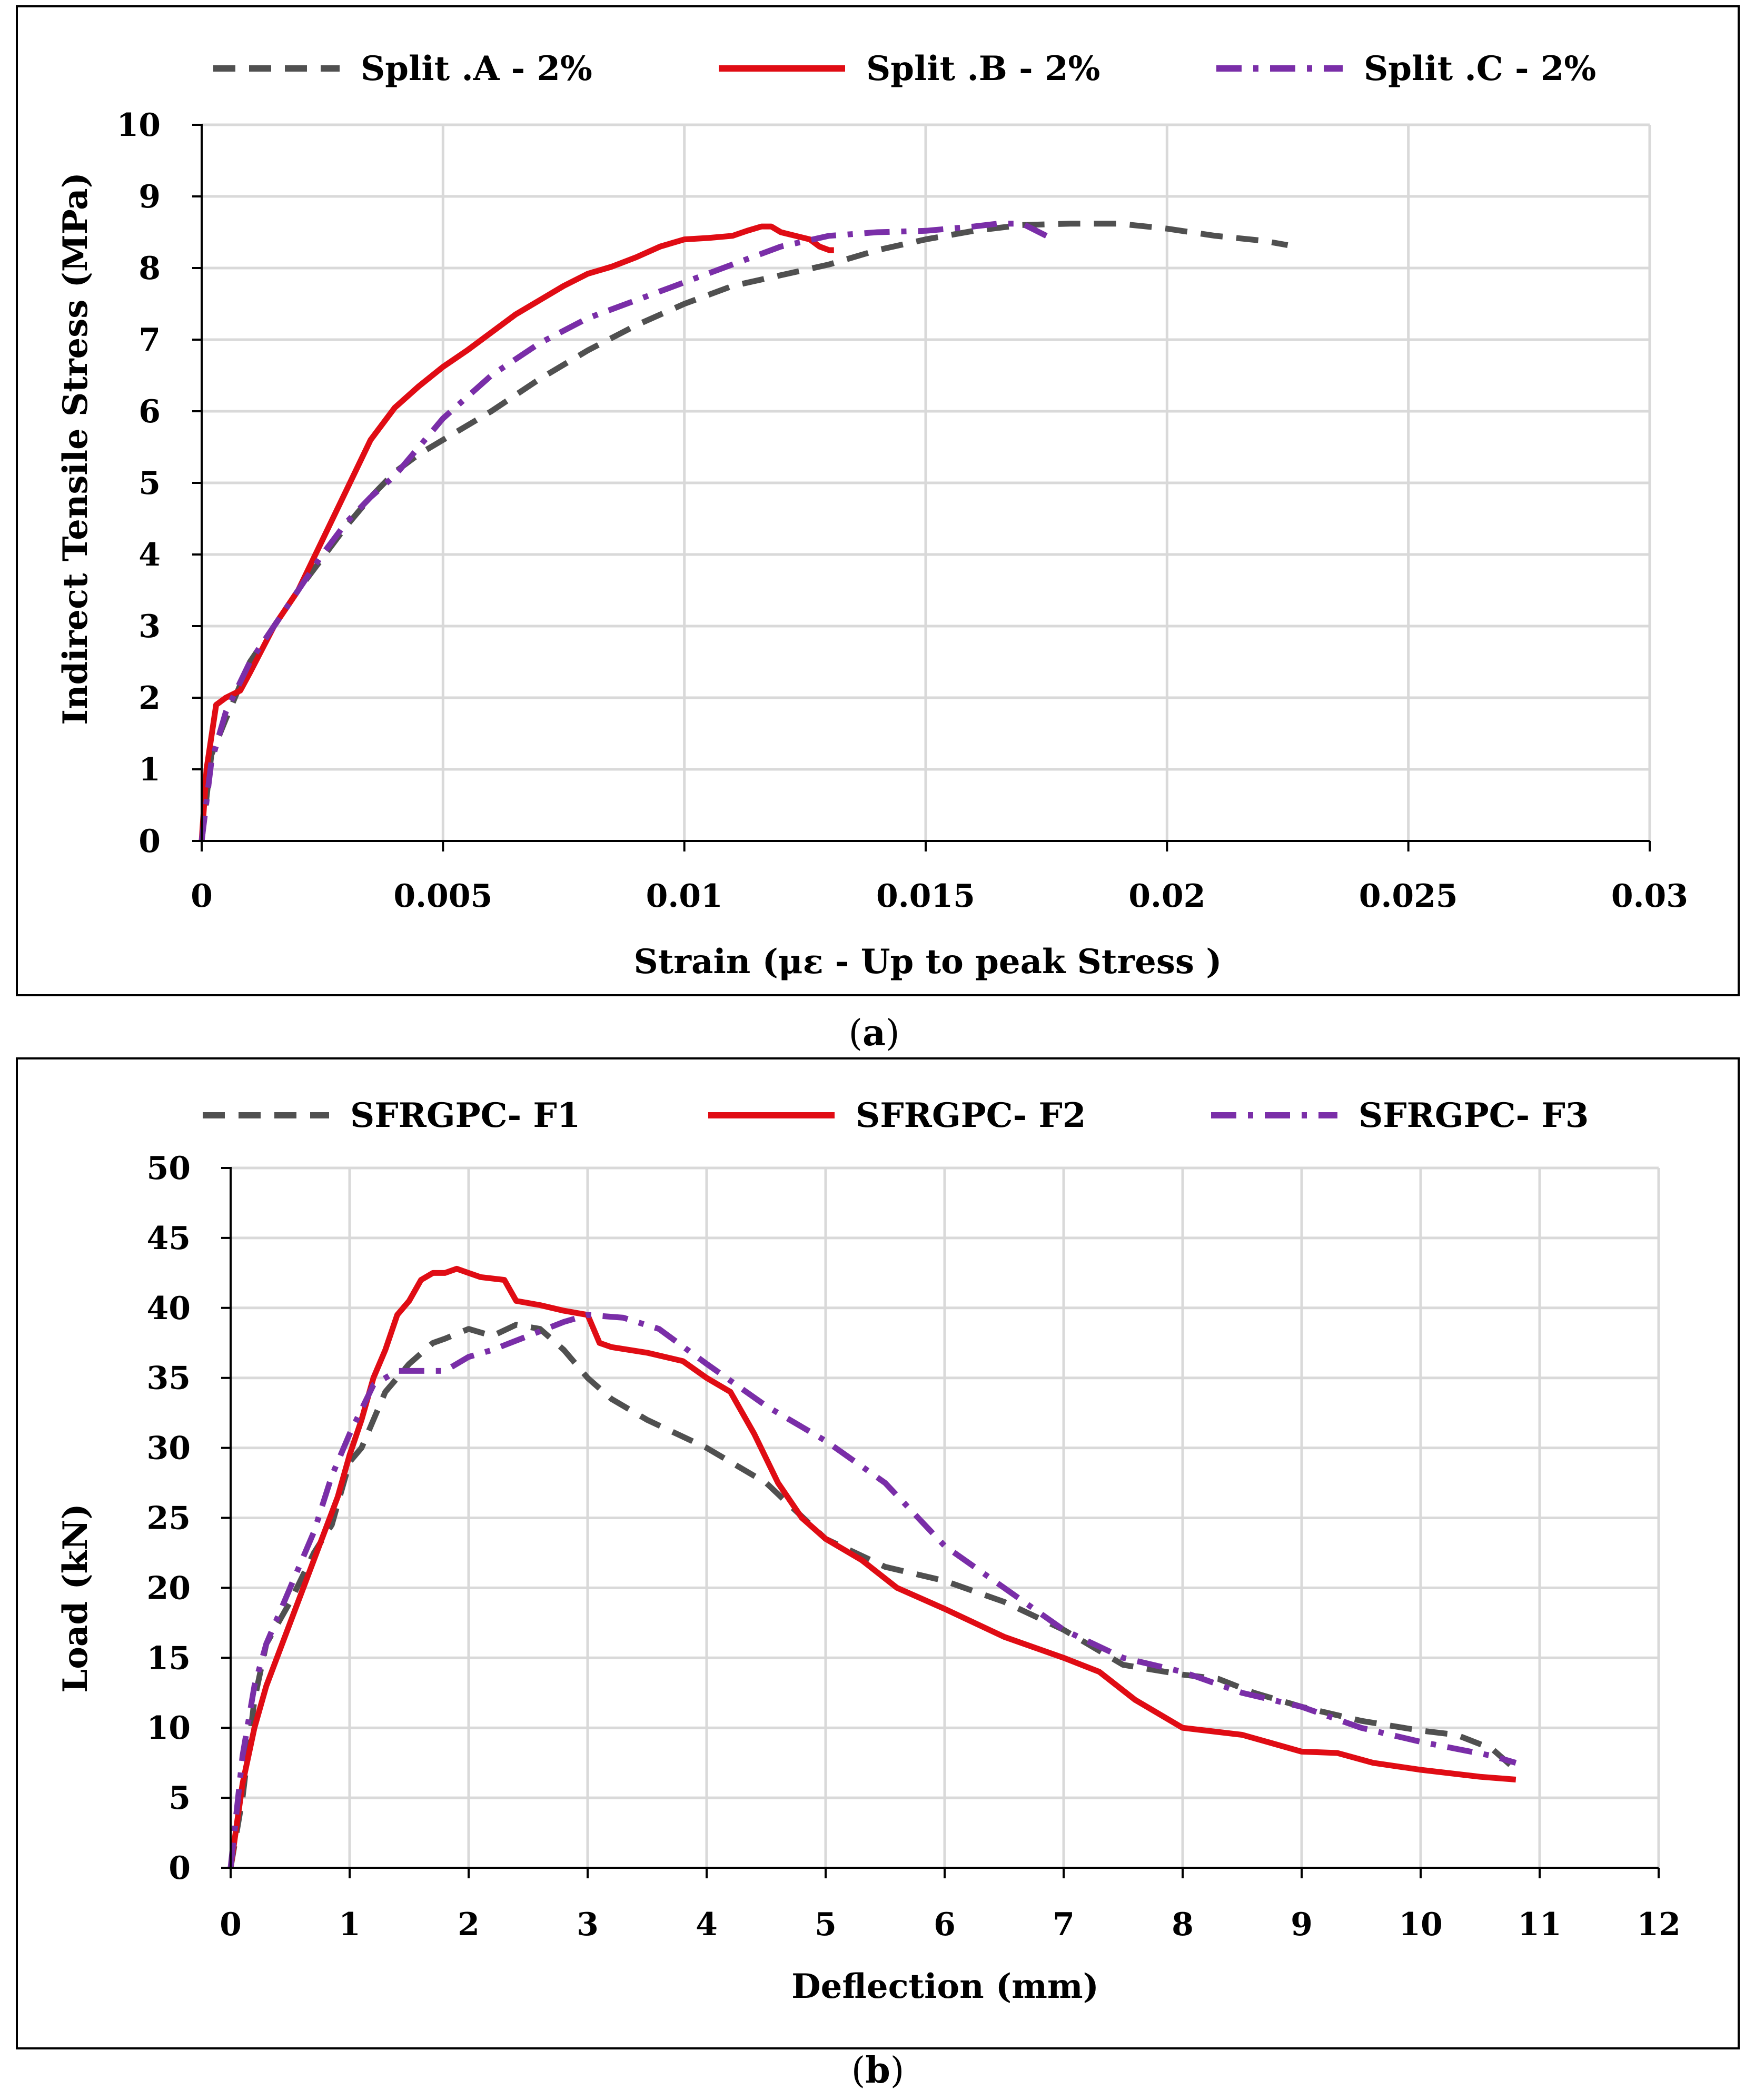 Image resolution: width=1755 pixels, height=2100 pixels. What do you see at coordinates (149, 842) in the screenshot?
I see `panel-a-y-tick-label-0: 0` at bounding box center [149, 842].